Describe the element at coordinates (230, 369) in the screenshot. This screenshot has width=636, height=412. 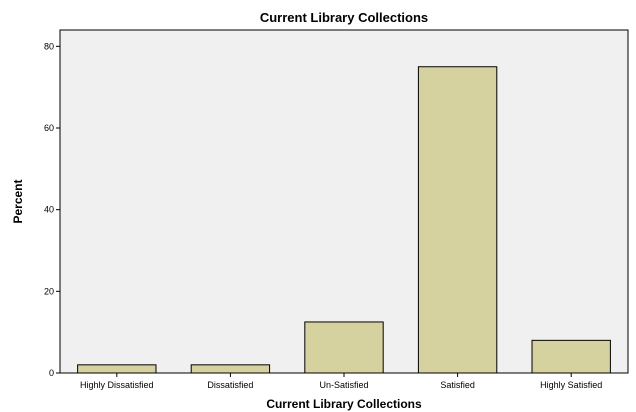
I see `bar-dissatisfied` at that location.